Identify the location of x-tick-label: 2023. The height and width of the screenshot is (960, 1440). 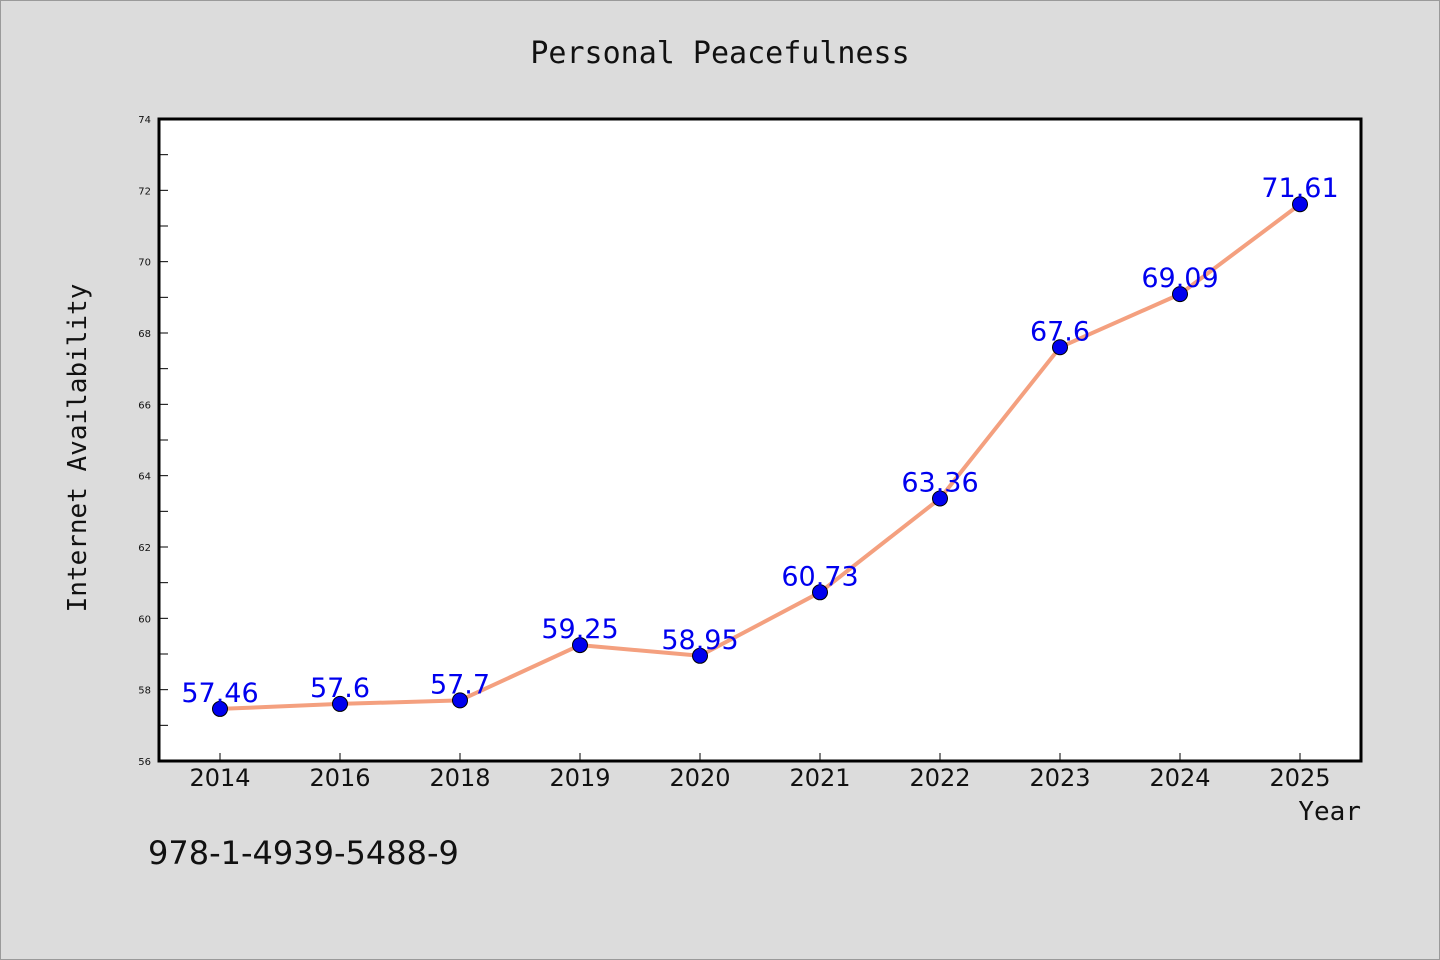
(1059, 778).